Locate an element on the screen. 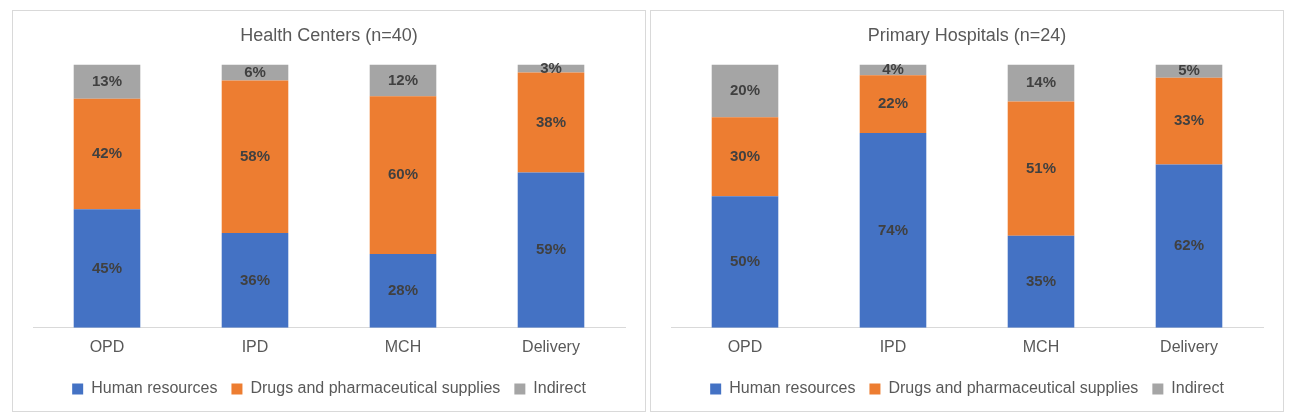 This screenshot has height=415, width=1292. data-label: 12% is located at coordinates (403, 79).